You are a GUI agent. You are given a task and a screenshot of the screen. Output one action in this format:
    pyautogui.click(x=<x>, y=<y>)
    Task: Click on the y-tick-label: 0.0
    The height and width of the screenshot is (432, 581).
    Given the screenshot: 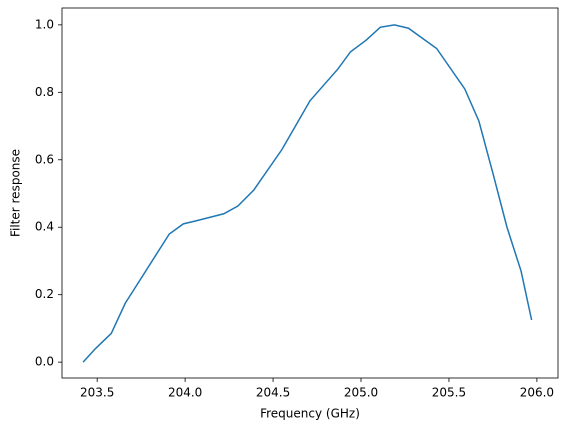 What is the action you would take?
    pyautogui.click(x=44, y=362)
    